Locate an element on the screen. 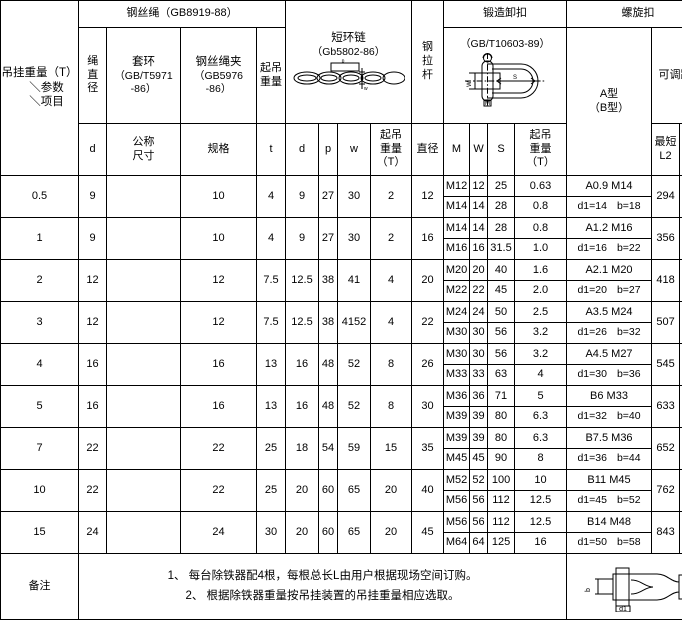 This screenshot has height=634, width=682. turnbuckle-model-code: A2.1 M20 is located at coordinates (609, 271).